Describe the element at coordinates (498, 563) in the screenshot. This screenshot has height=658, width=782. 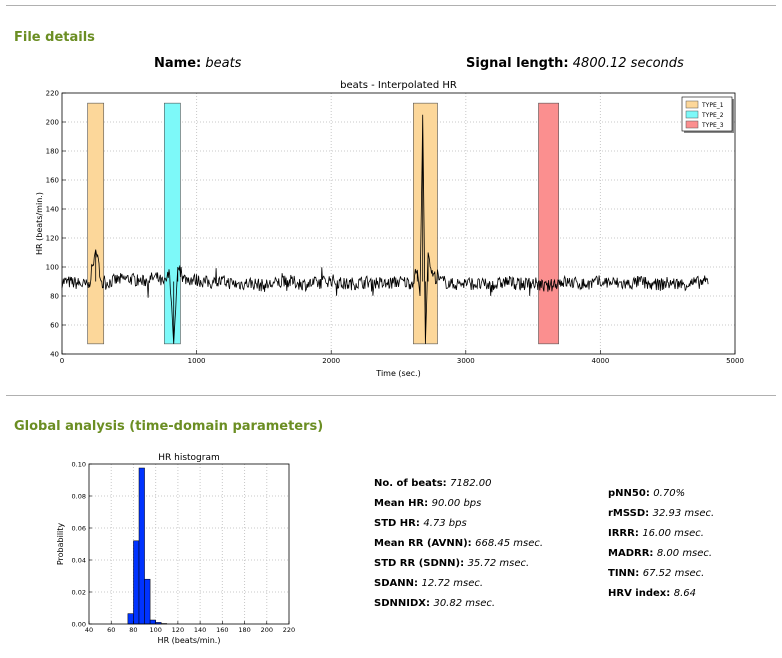
I see `stat-value: 35.72 msec.` at that location.